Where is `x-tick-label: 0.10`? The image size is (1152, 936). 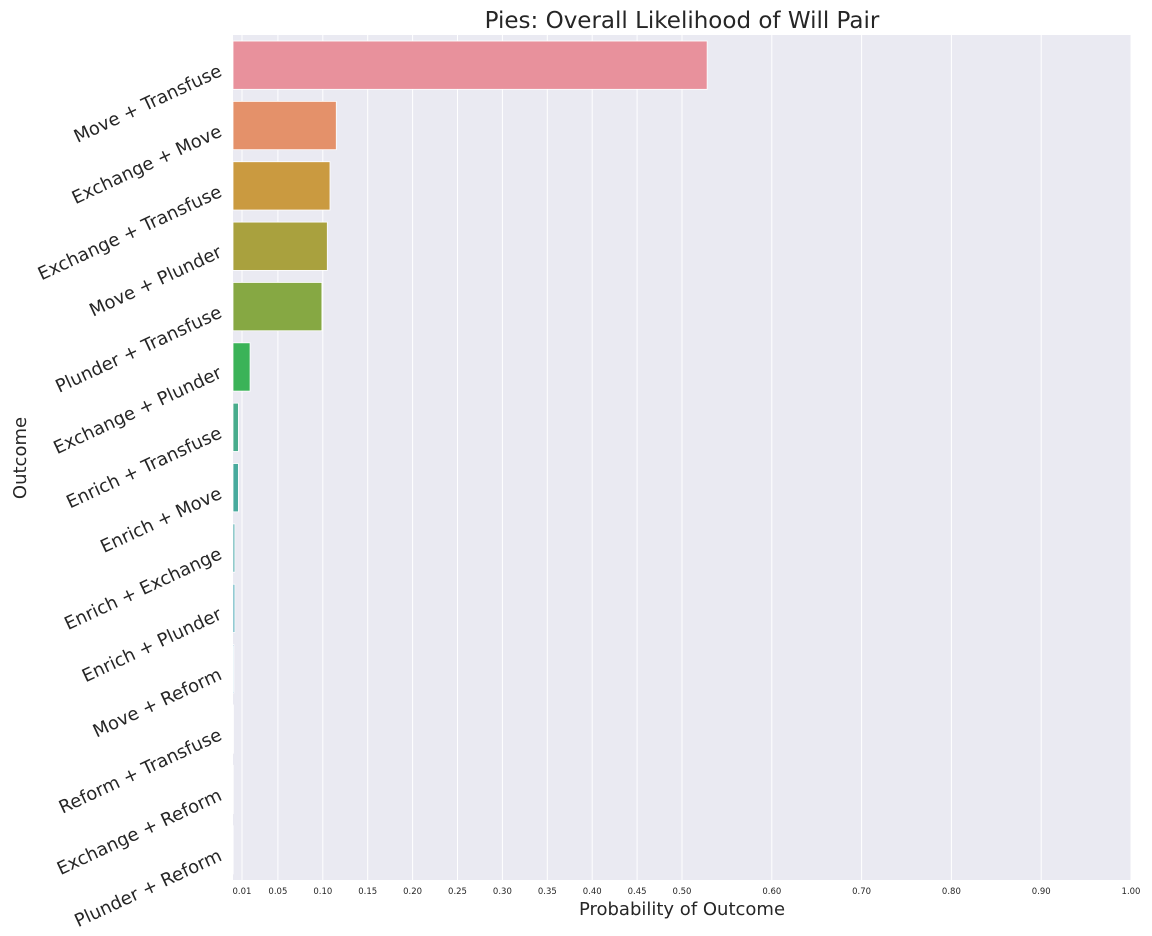 x-tick-label: 0.10 is located at coordinates (322, 892).